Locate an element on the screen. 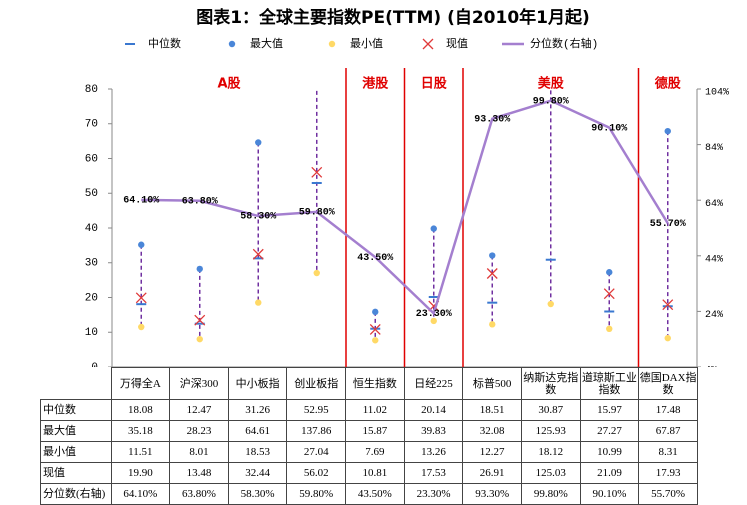 This screenshot has height=505, width=747. table-cell: 8.31 is located at coordinates (668, 452).